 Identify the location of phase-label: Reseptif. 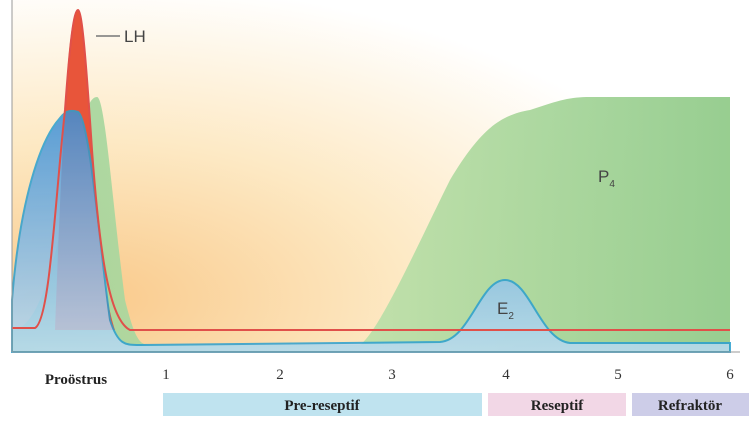
(557, 406).